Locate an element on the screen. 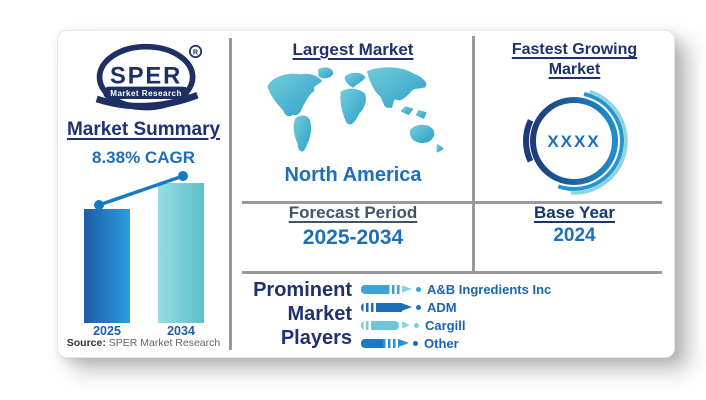 This screenshot has height=400, width=706. growth-rings-graphic: XXXX is located at coordinates (574, 141).